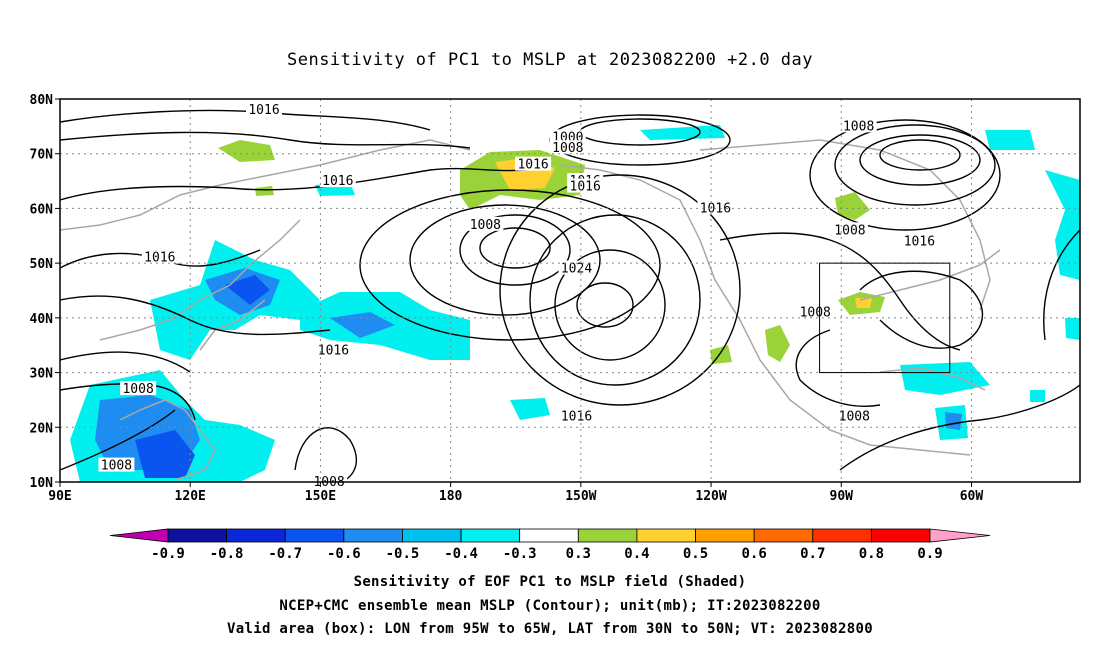 The image size is (1100, 650). Describe the element at coordinates (42, 209) in the screenshot. I see `lat-tick-label: 60N` at that location.